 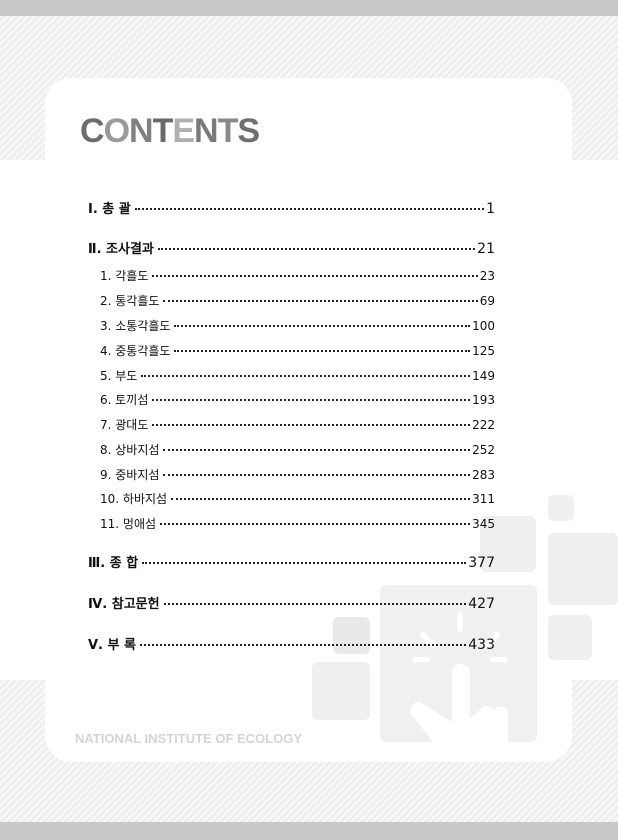 I want to click on toc-section: 5. 부도 149, so click(x=297, y=375).